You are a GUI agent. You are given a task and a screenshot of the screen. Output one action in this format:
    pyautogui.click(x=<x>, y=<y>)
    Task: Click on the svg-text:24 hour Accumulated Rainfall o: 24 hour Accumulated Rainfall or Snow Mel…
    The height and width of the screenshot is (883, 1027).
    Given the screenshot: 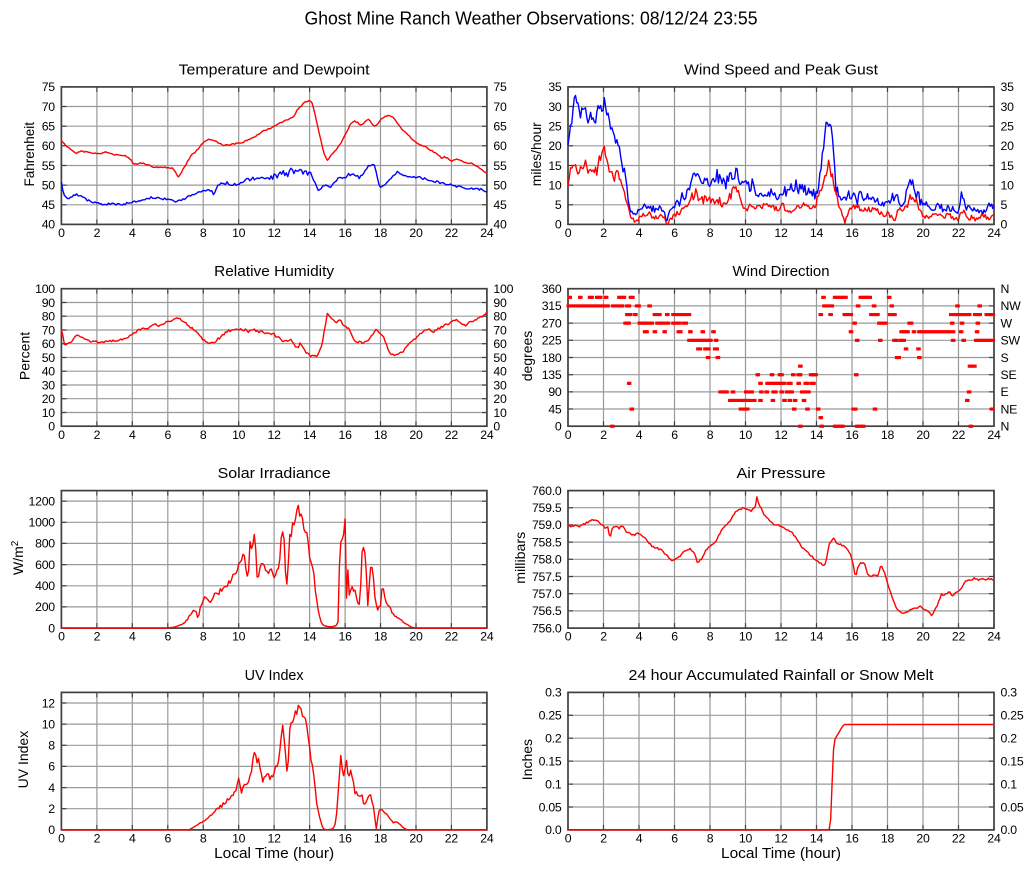 What is the action you would take?
    pyautogui.click(x=781, y=676)
    